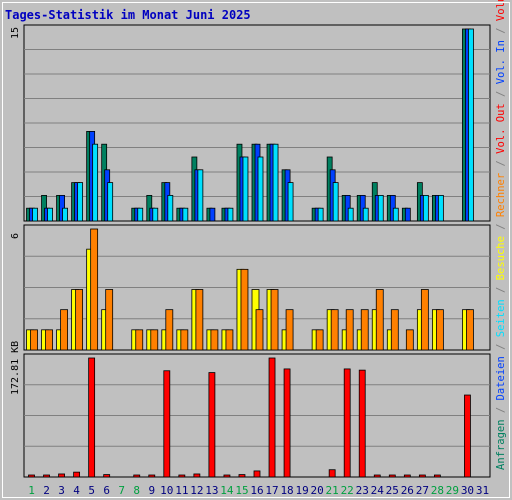 The image size is (512, 500). What do you see at coordinates (501, 10) in the screenshot?
I see `legend-item: Volumen` at bounding box center [501, 10].